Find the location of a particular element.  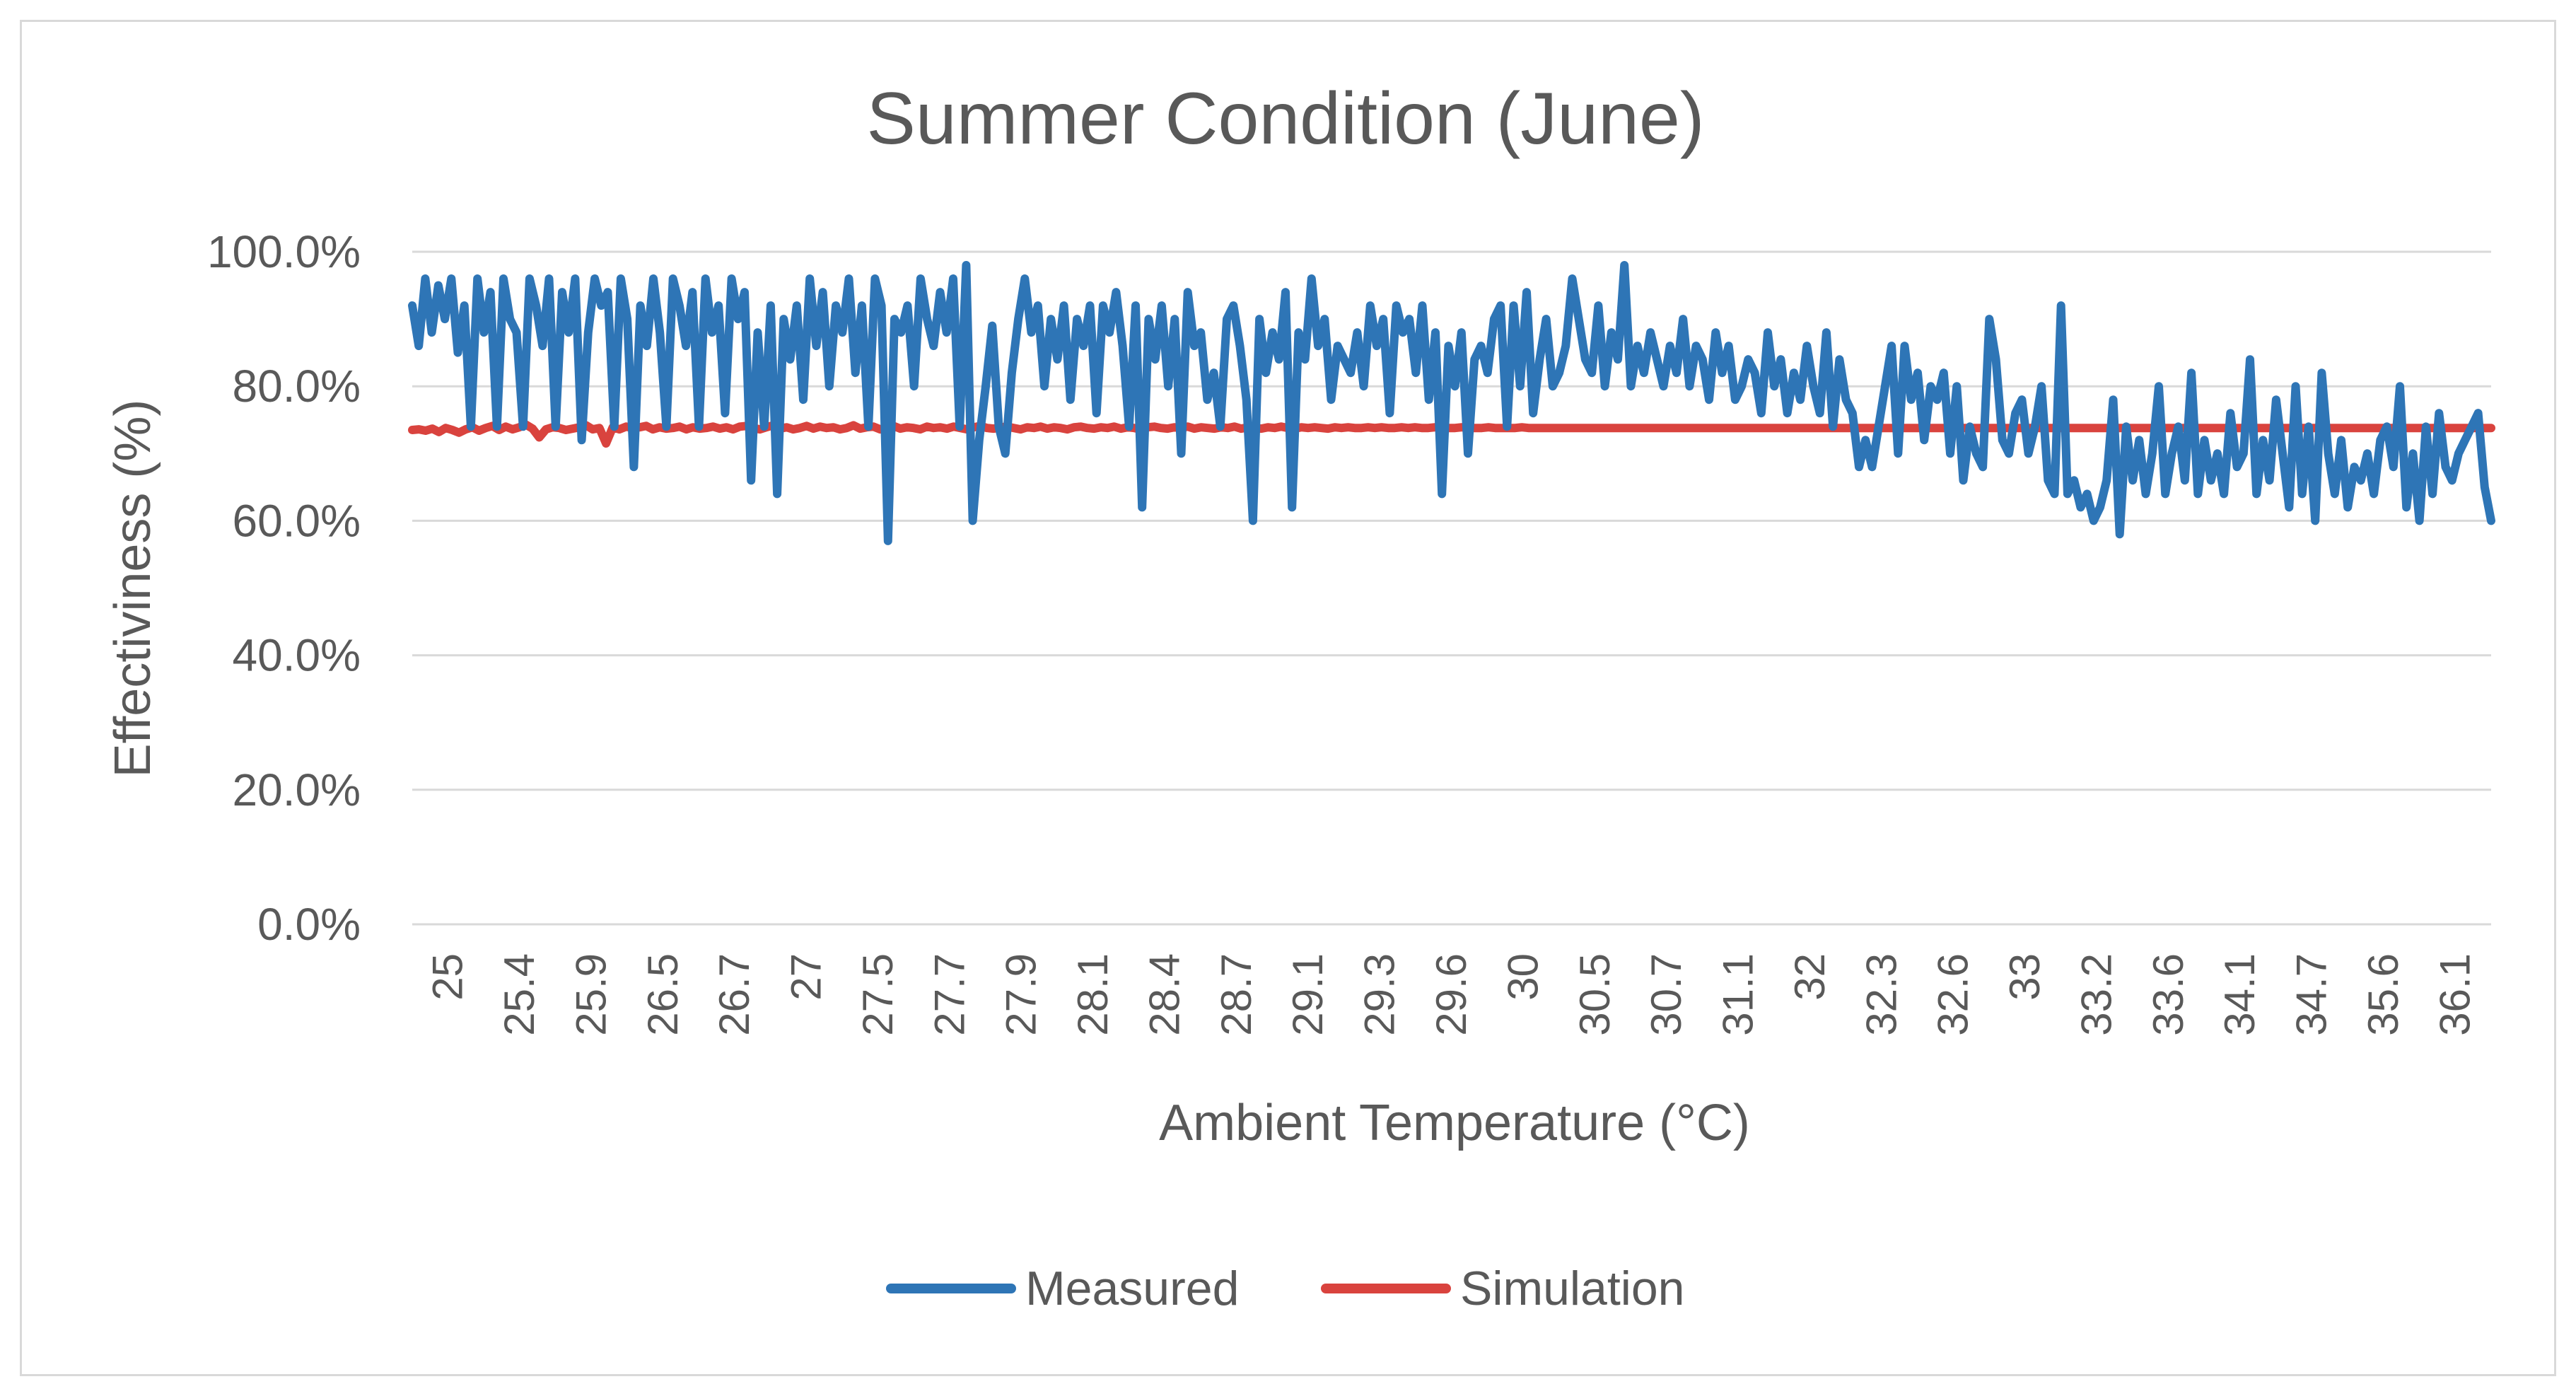

y-tick-label: 20.0% is located at coordinates (297, 789).